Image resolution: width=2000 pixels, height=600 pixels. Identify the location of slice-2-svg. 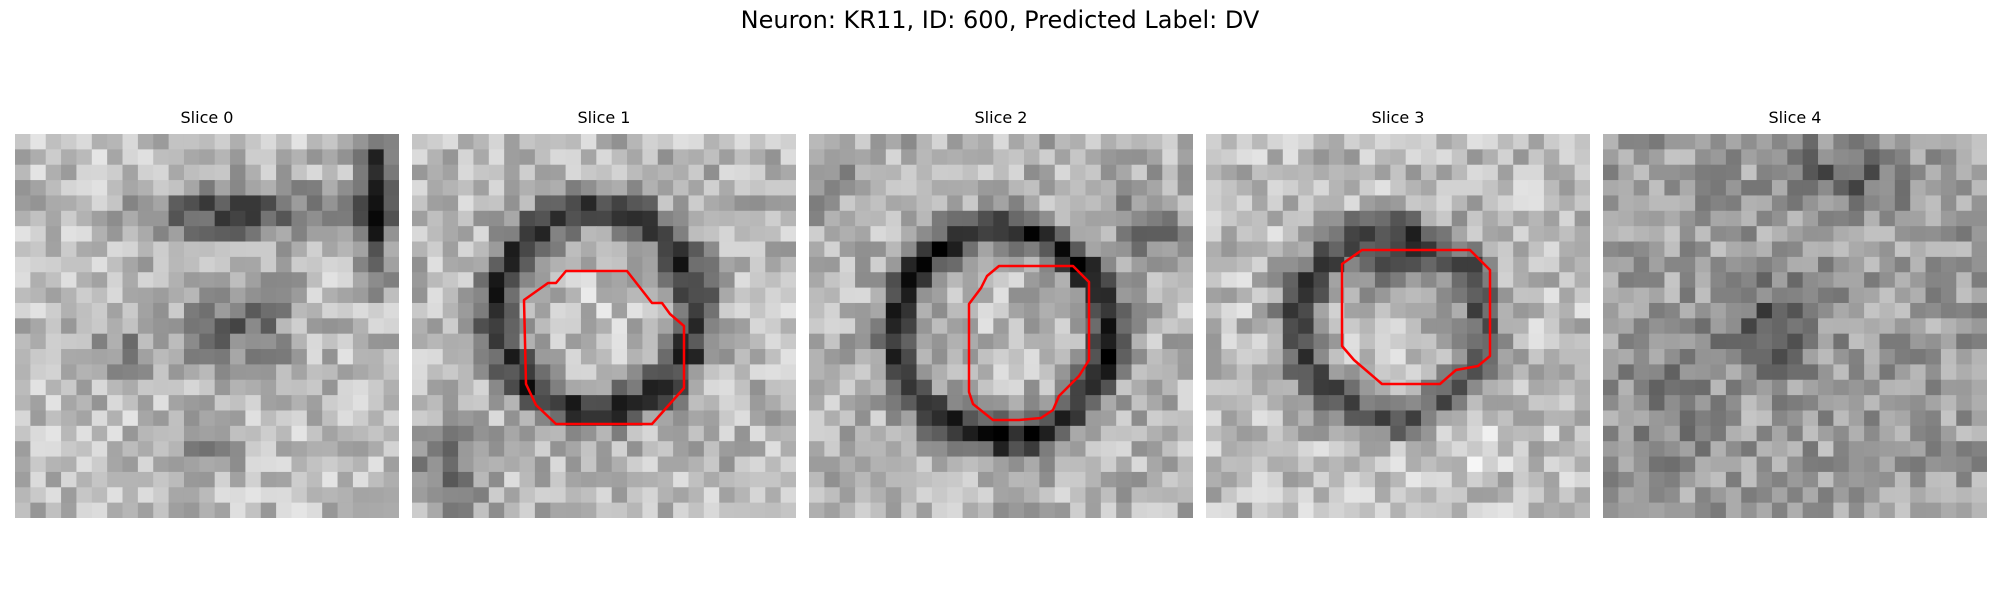
(1001, 326).